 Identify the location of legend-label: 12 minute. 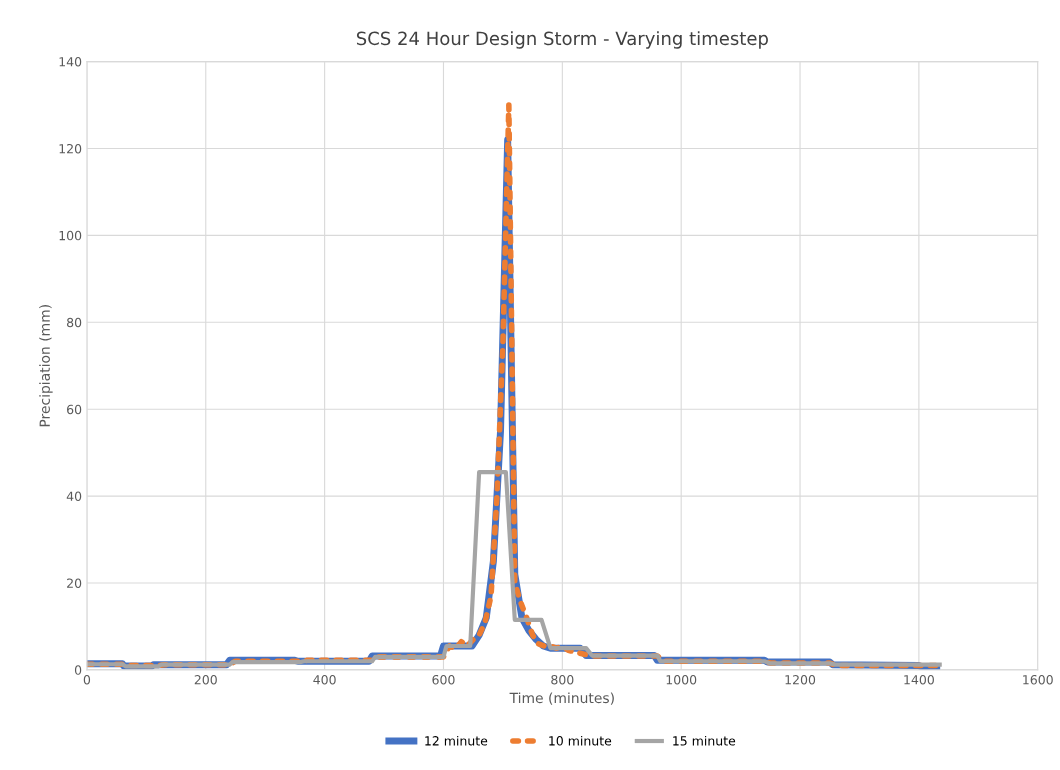
(456, 740).